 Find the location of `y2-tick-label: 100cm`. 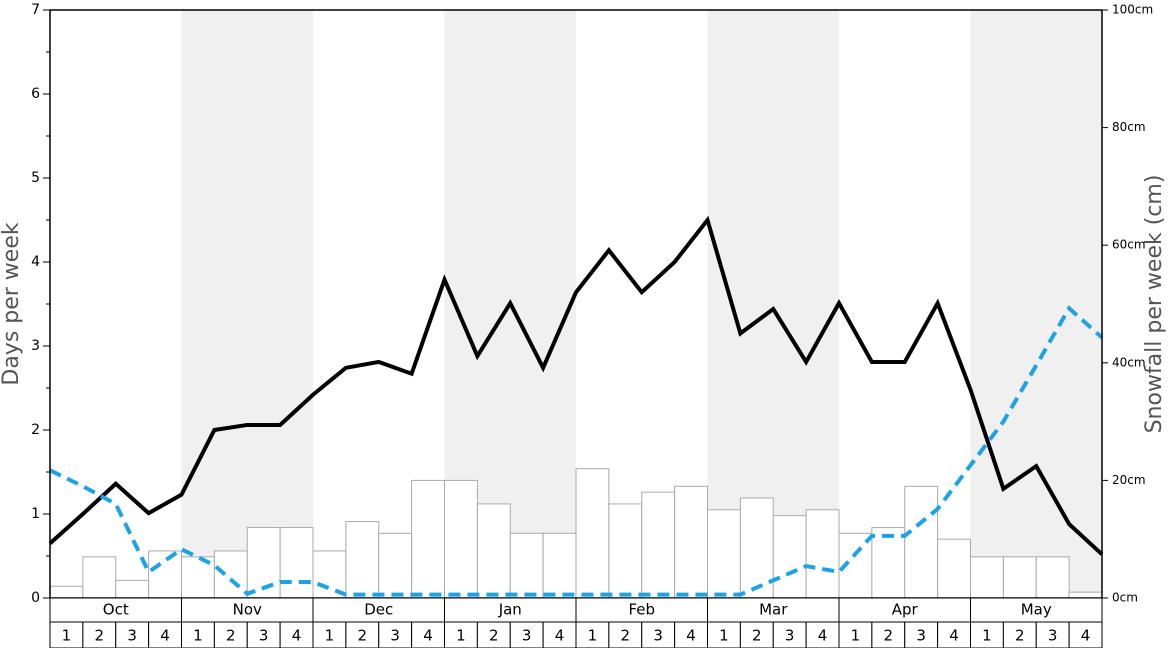

y2-tick-label: 100cm is located at coordinates (1132, 10).